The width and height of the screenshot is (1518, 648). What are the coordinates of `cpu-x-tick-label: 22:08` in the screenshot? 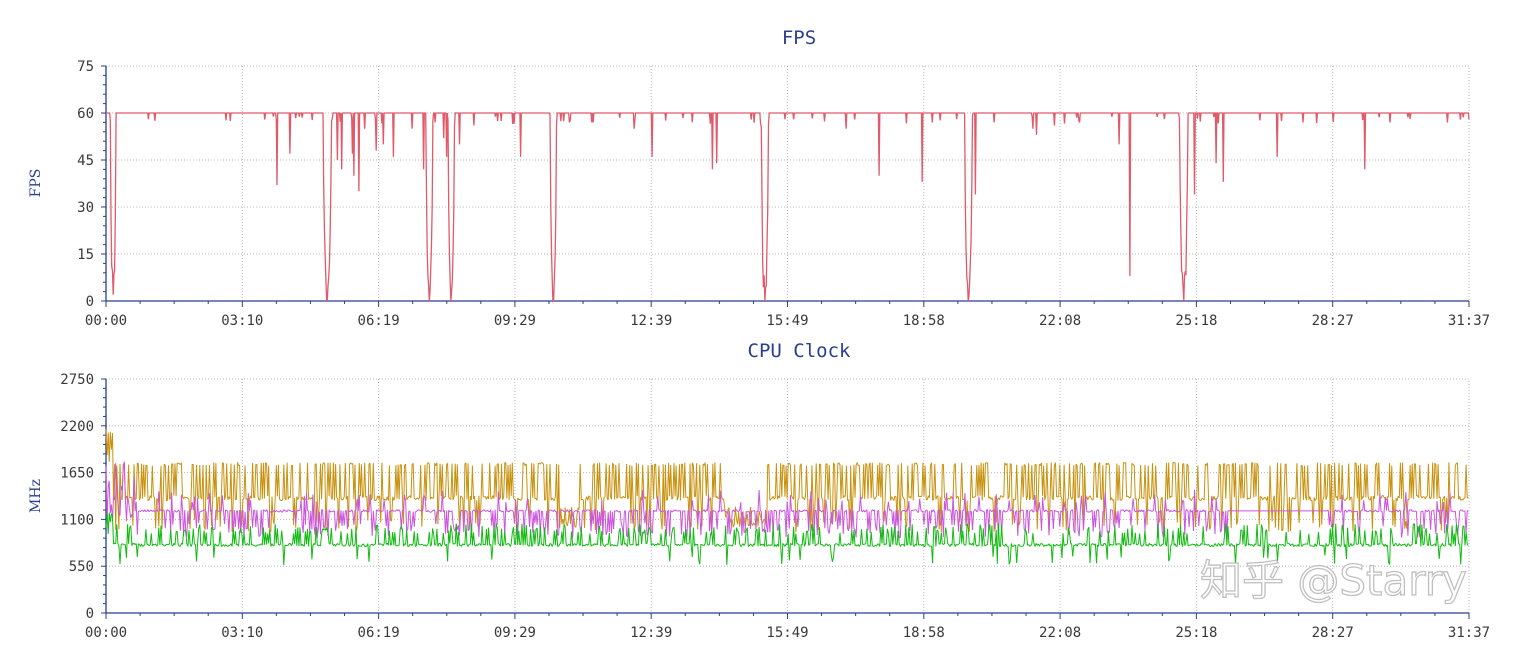 It's located at (1060, 633).